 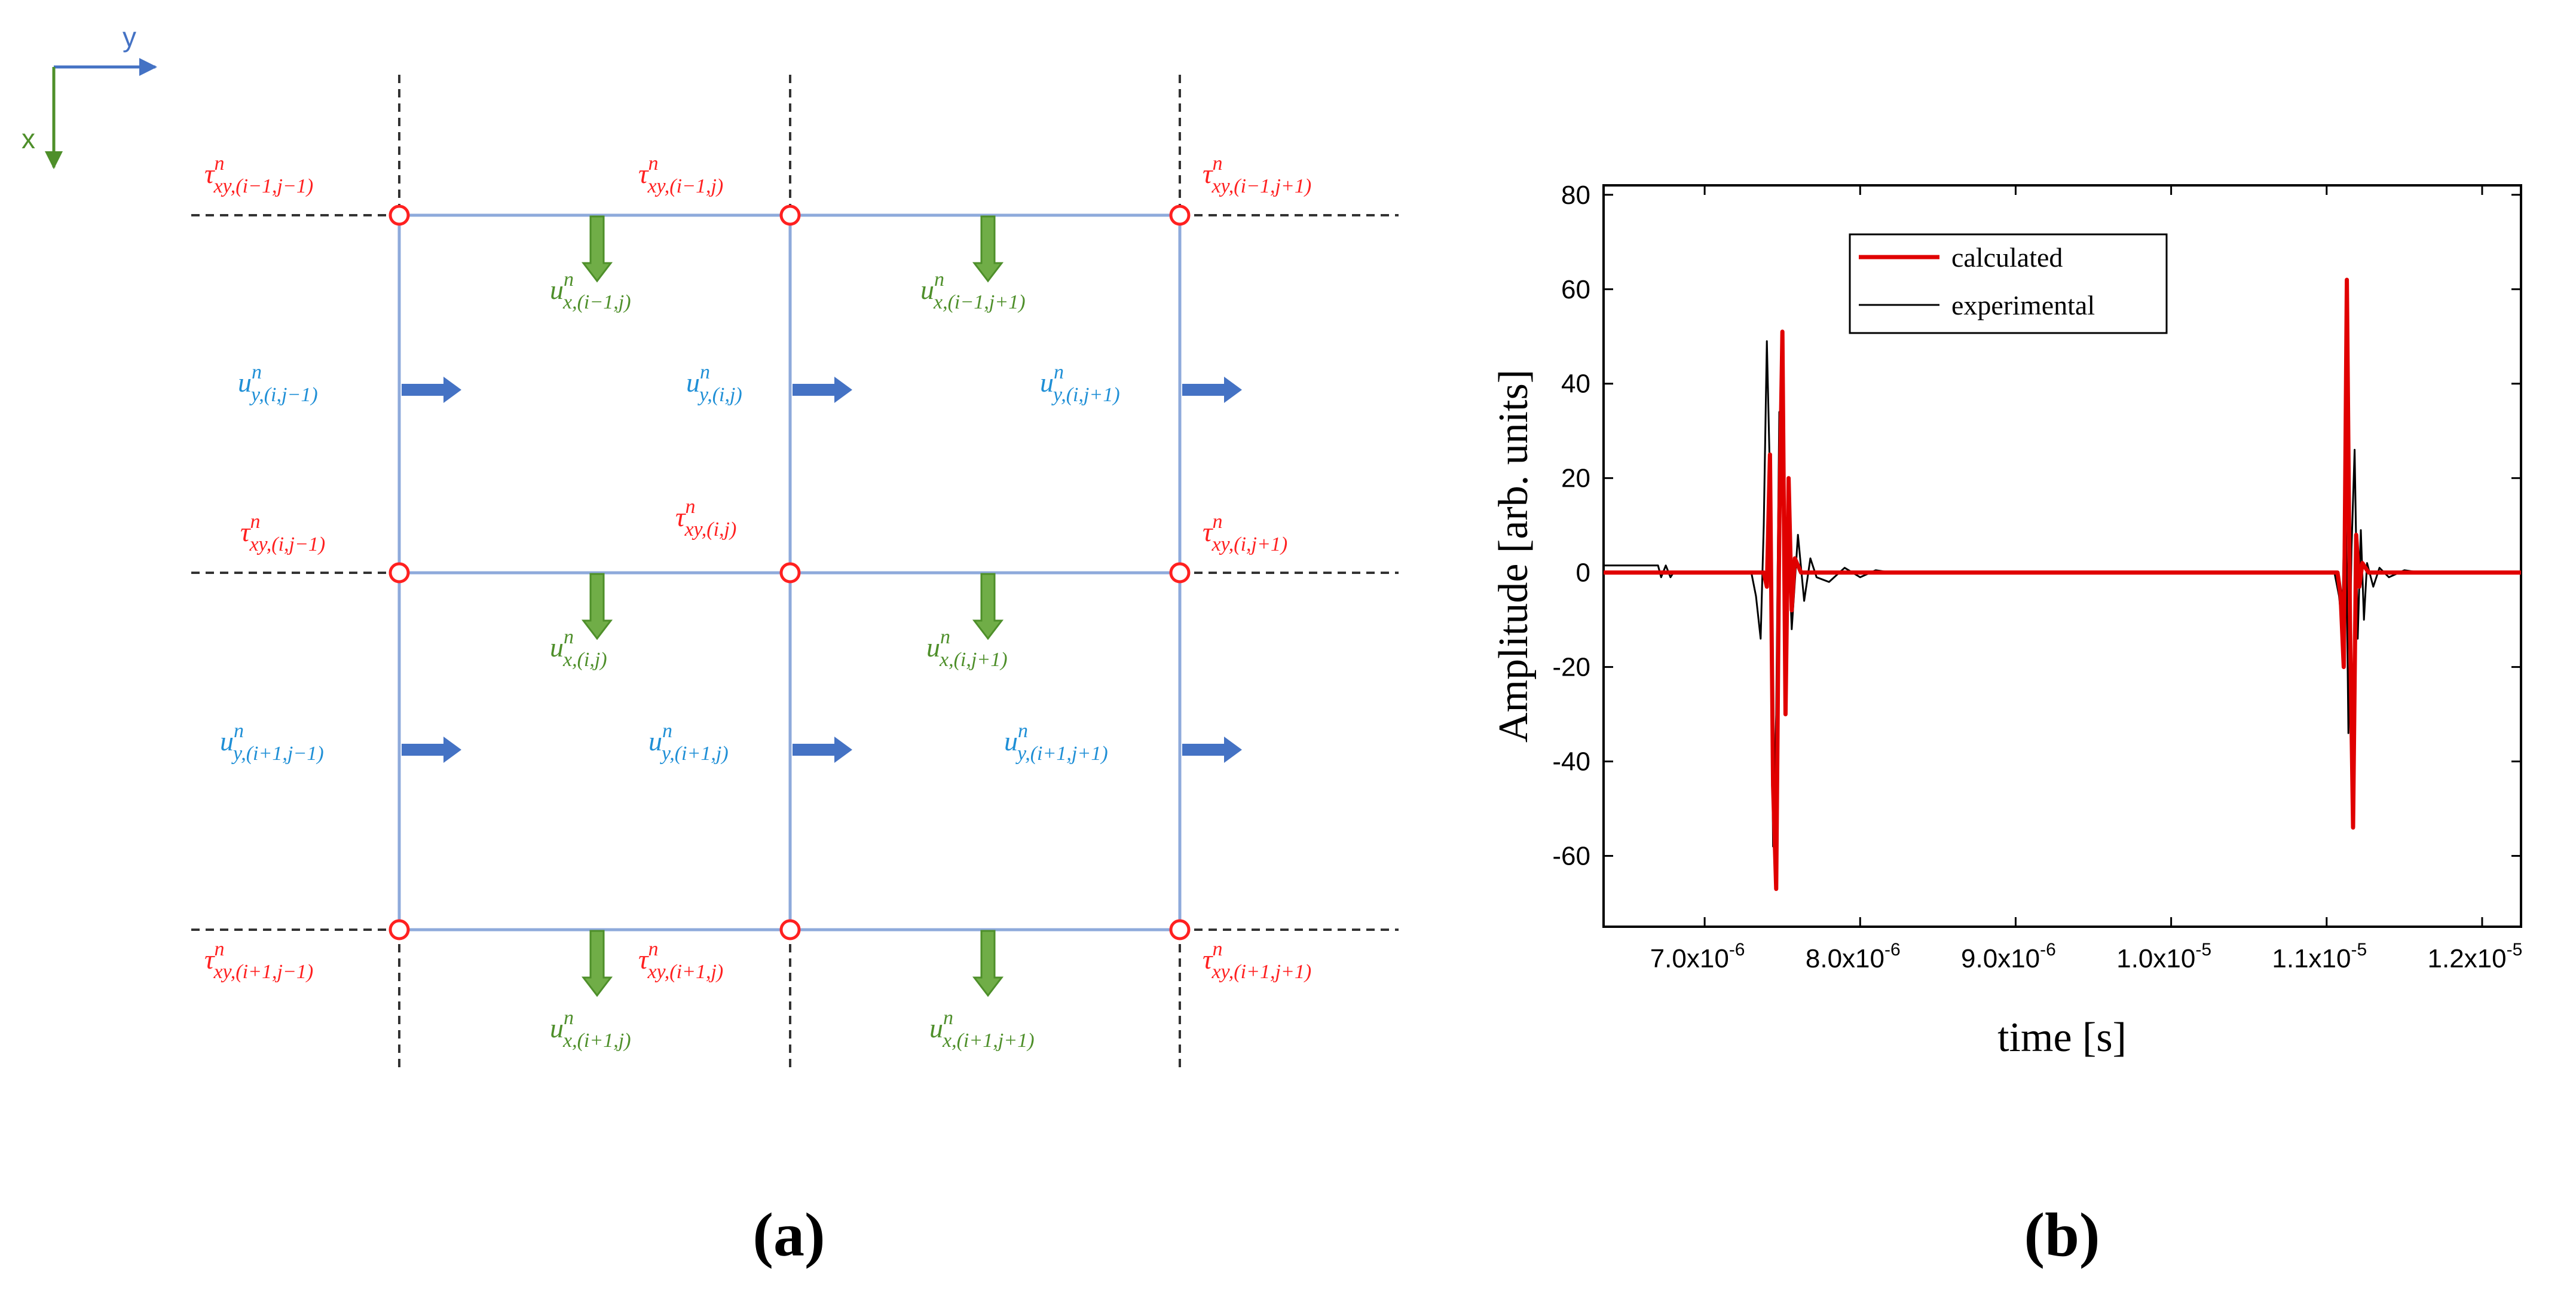 I want to click on tau-label: τn xy,(i−1,j+1), so click(x=1257, y=174).